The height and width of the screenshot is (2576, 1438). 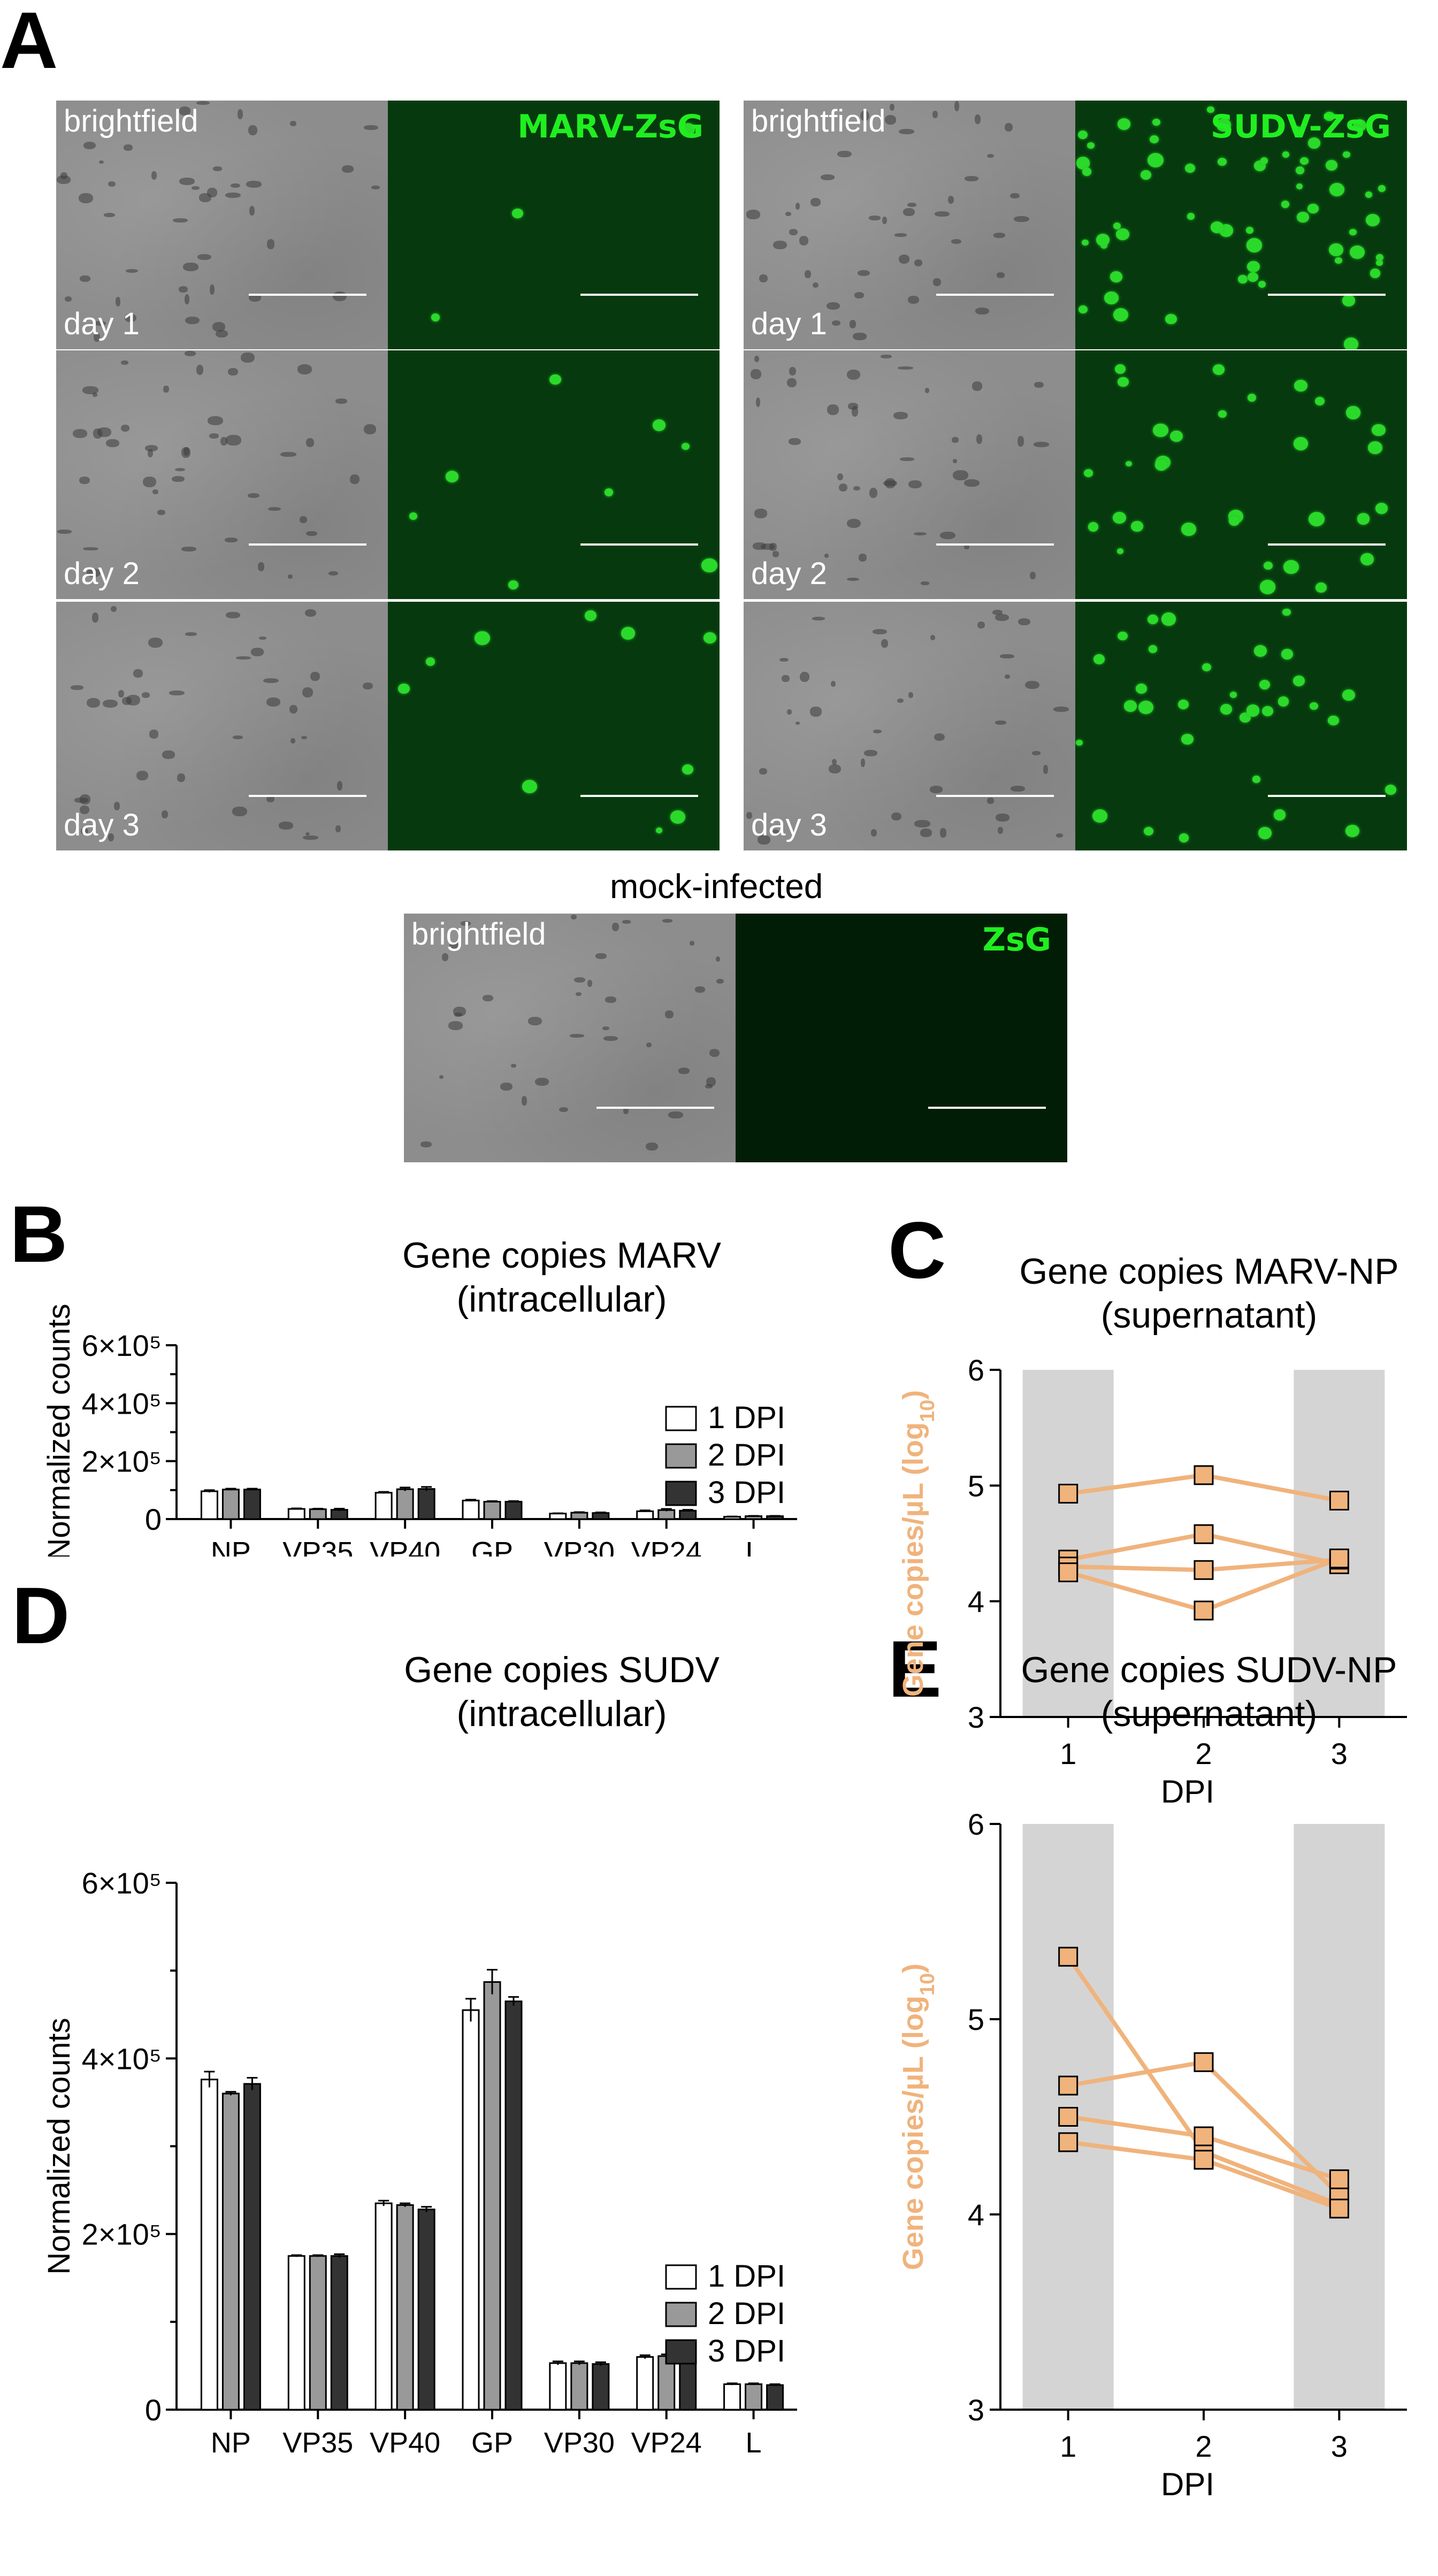 I want to click on x-tick-label: VP35, so click(x=317, y=2443).